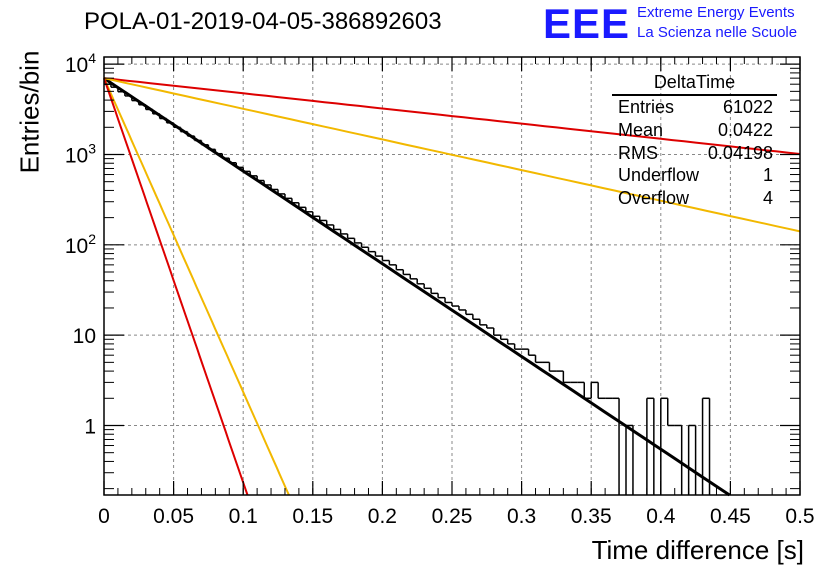  I want to click on stats-row-rms: RMS 0.04198, so click(694, 153).